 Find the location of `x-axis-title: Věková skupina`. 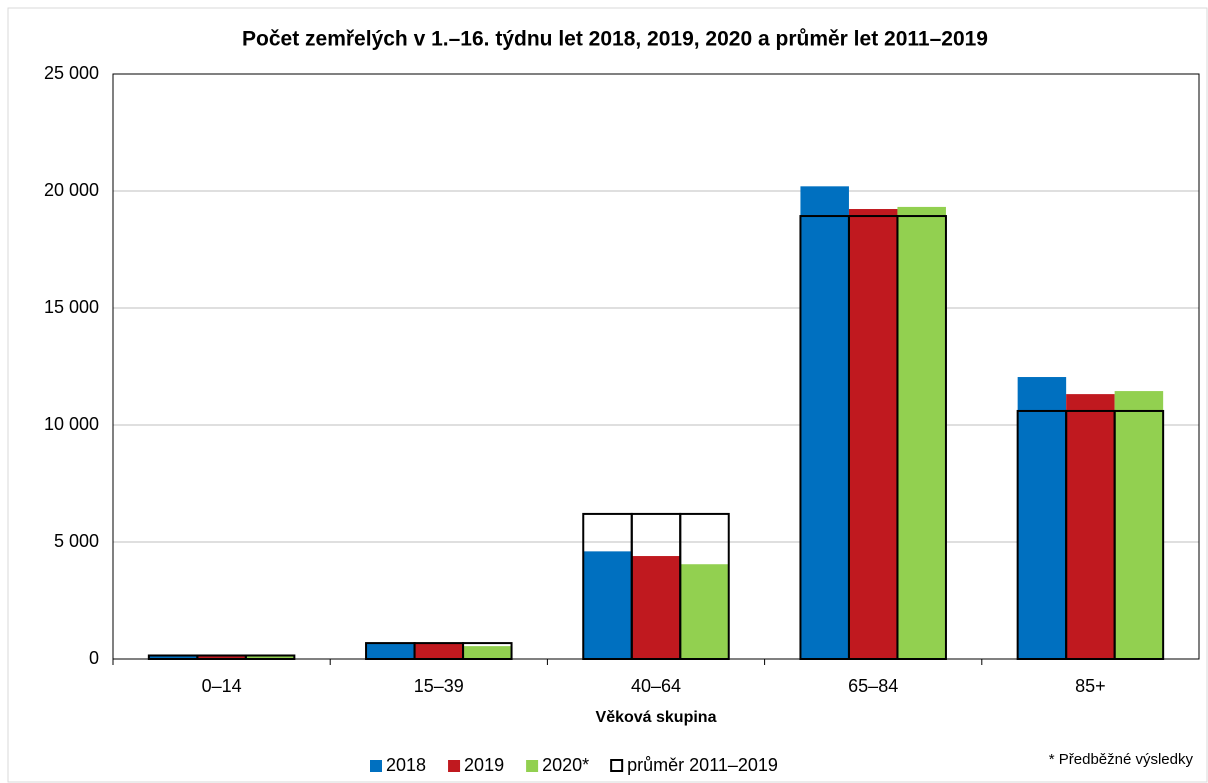

x-axis-title: Věková skupina is located at coordinates (656, 717).